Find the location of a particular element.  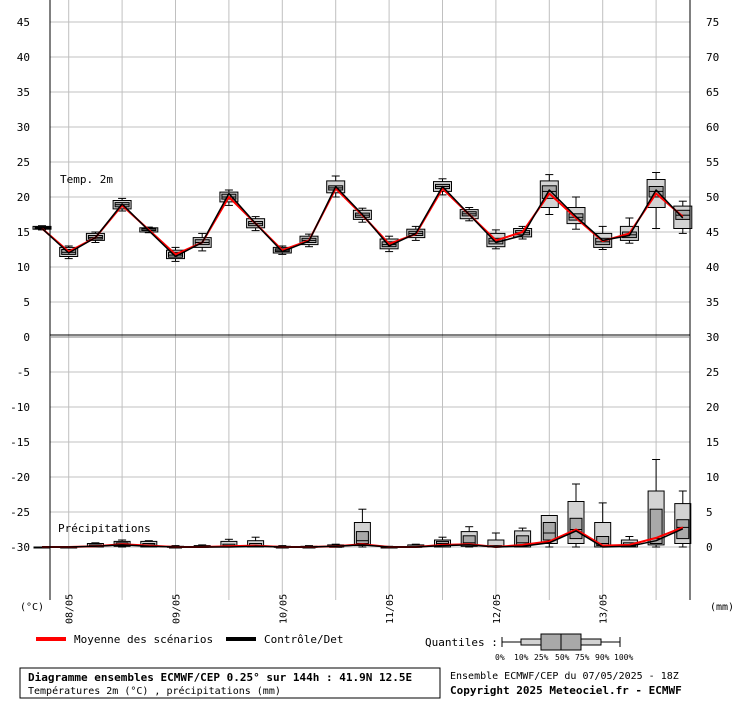

right-tick-label-temp: 50 is located at coordinates (712, 197).